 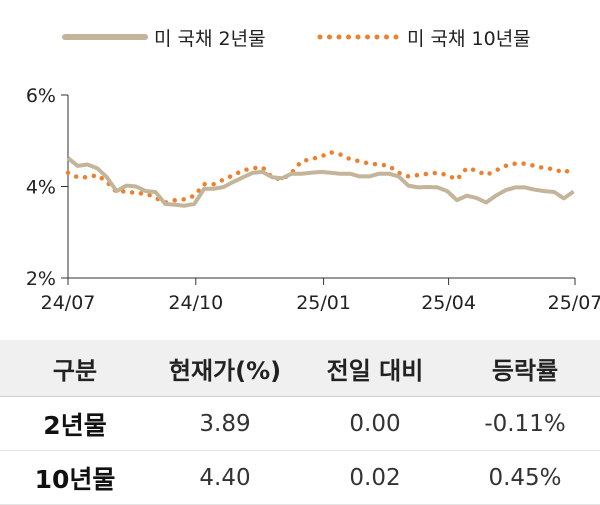 I want to click on table-header-row: 구분 현재가(%) 전일 대비 등락률, so click(x=300, y=368).